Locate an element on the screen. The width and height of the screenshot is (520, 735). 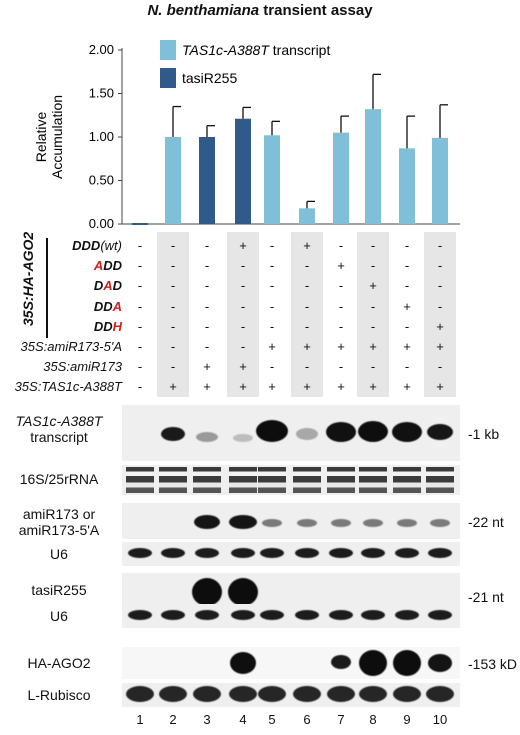
figure-title-rest: transient assay is located at coordinates (316, 10).